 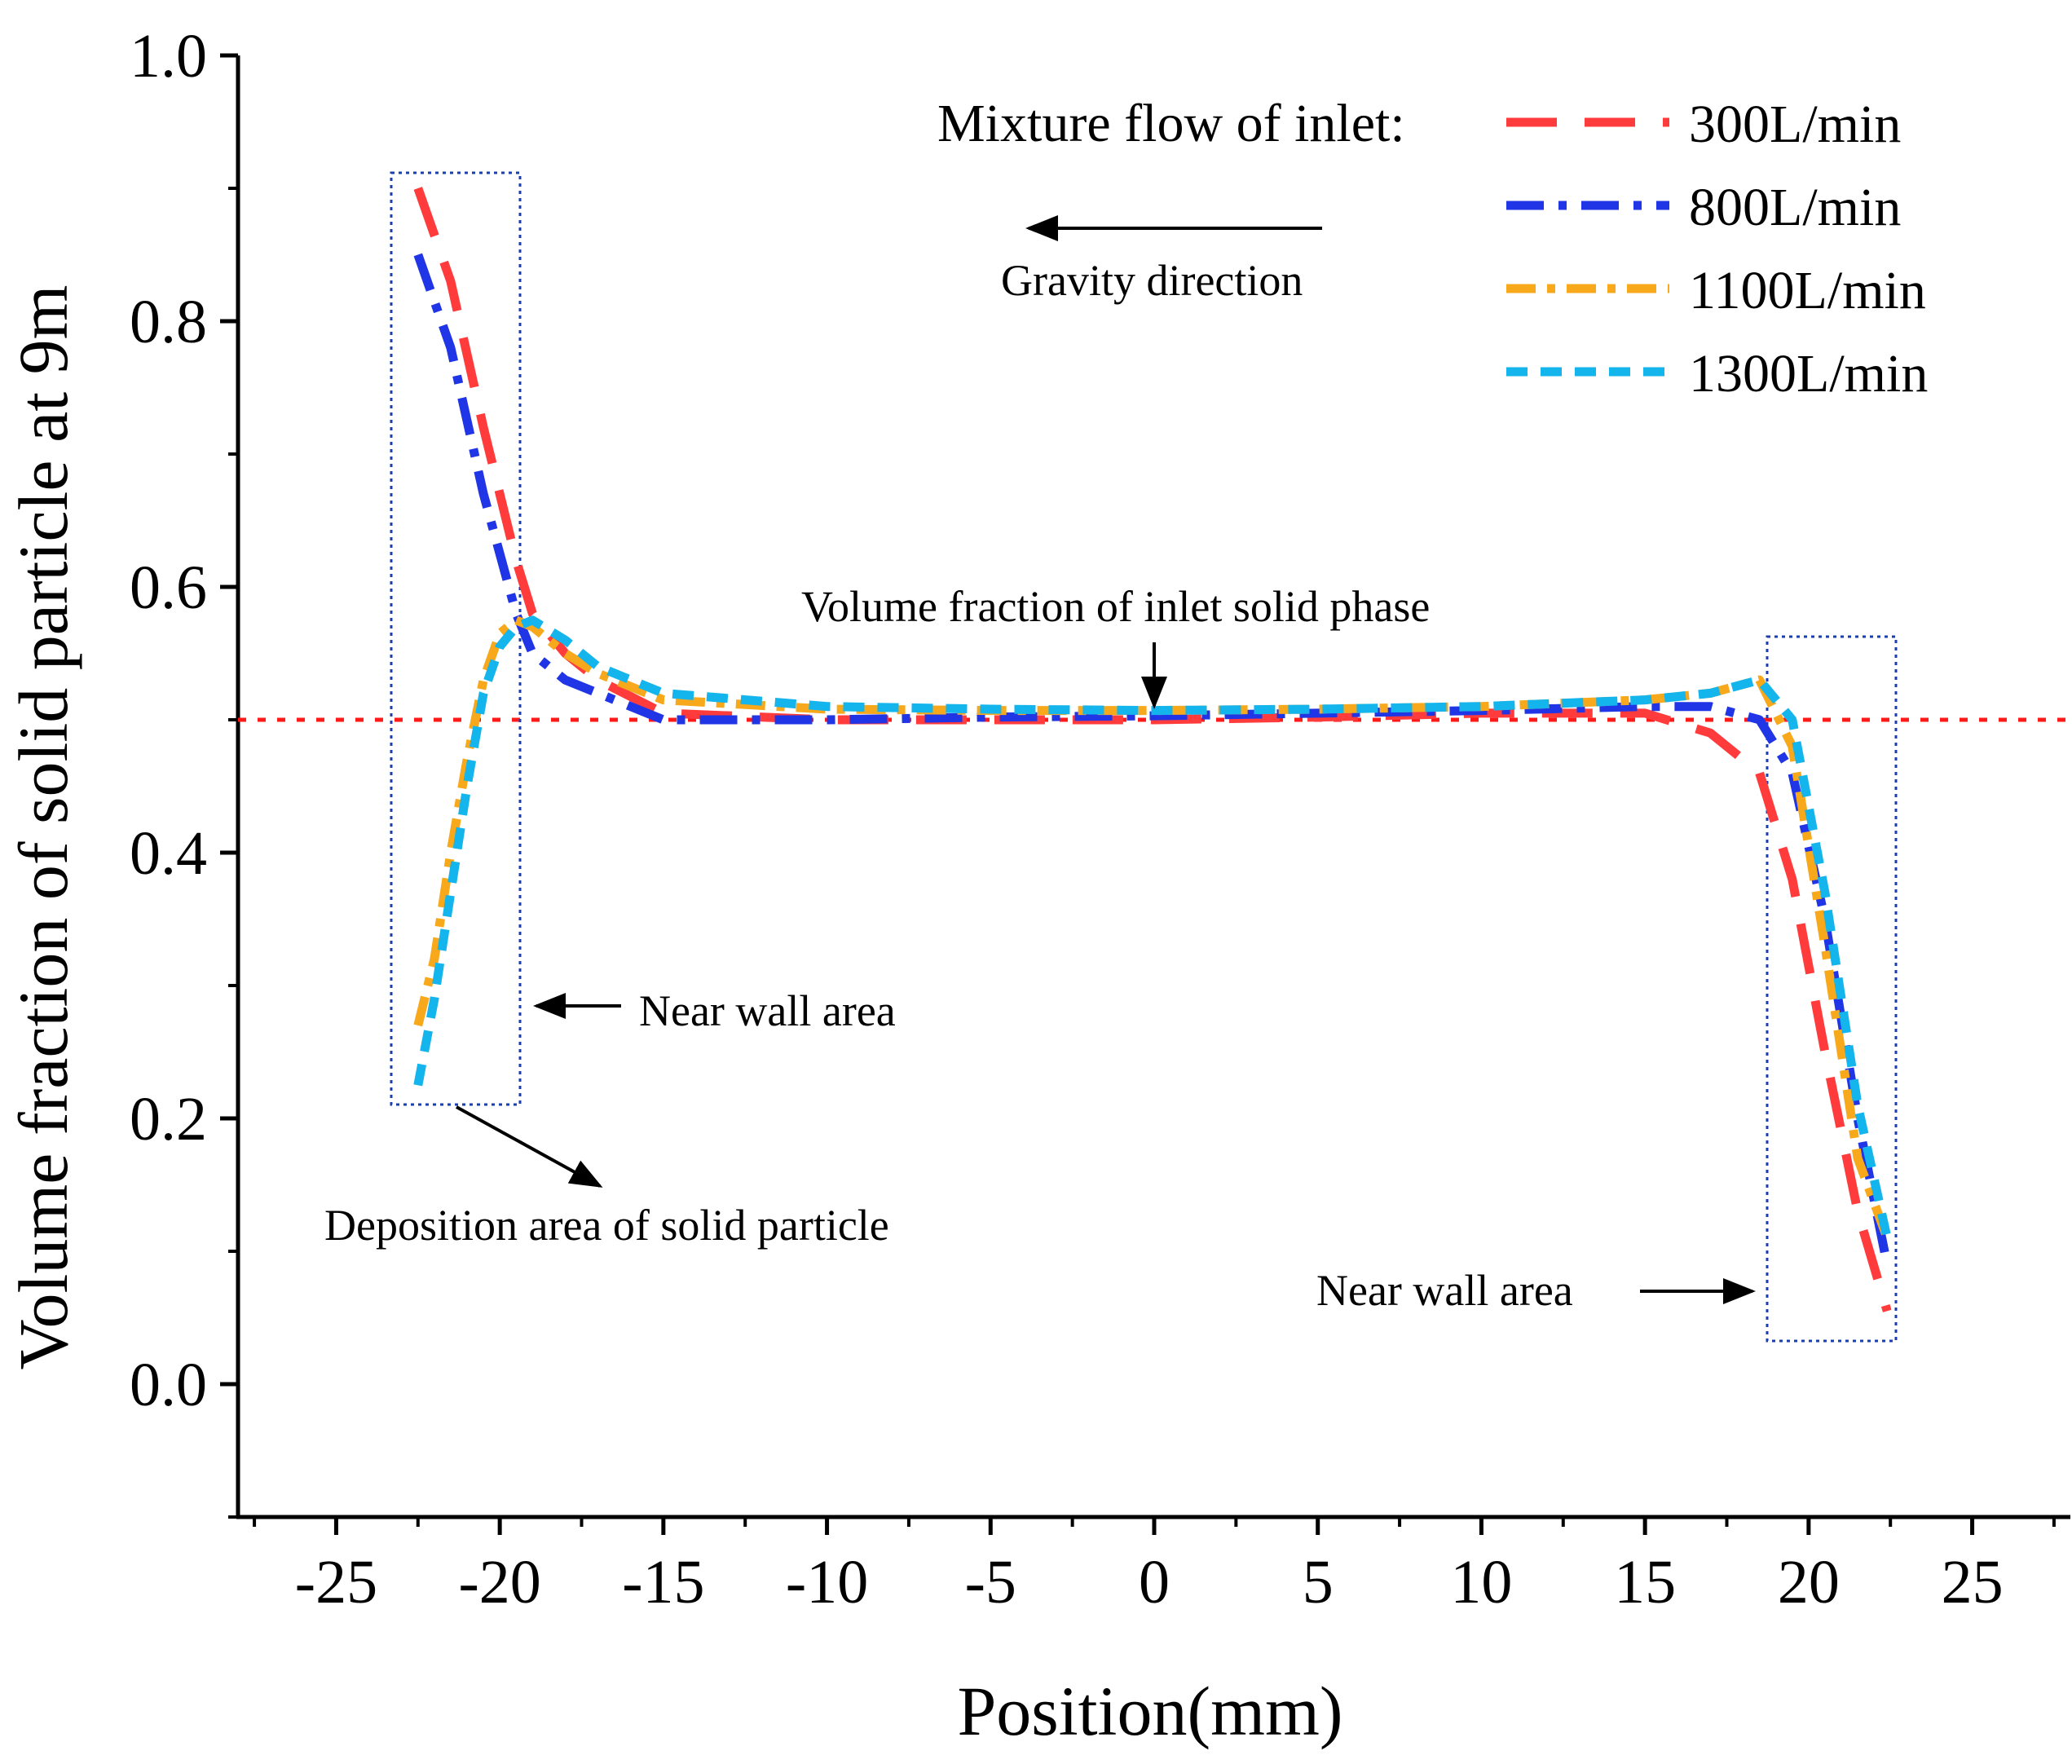 I want to click on near-wall-label-right: Near wall area, so click(x=1444, y=1290).